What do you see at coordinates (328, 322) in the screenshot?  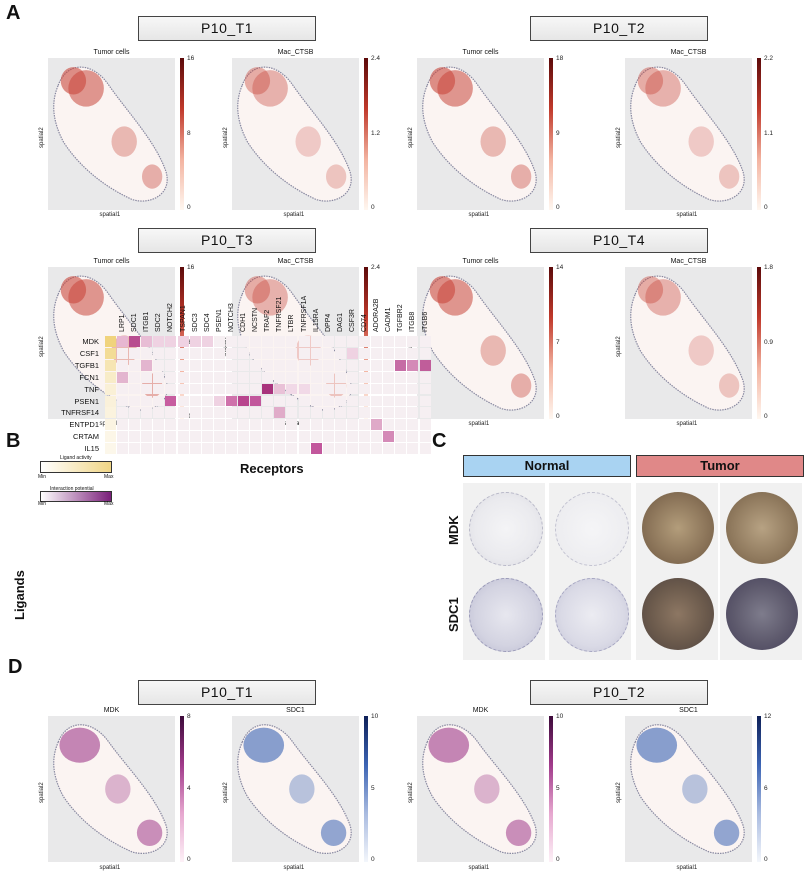 I see `receptor-label: DPP4` at bounding box center [328, 322].